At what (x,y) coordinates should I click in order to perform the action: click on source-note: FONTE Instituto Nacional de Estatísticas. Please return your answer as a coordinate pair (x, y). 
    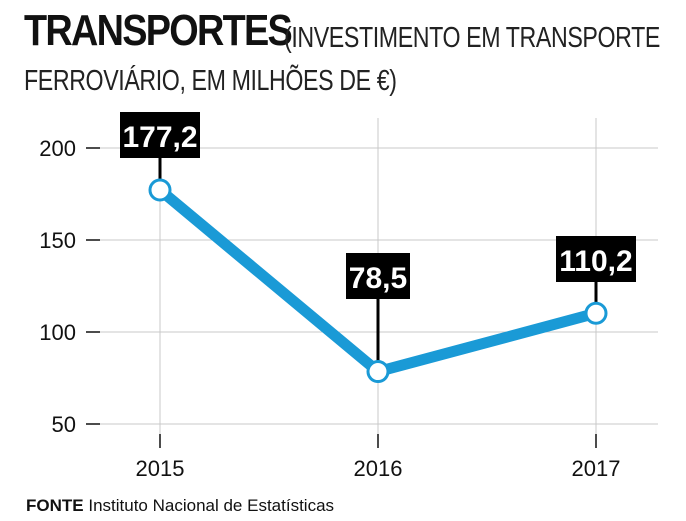
    Looking at the image, I should click on (180, 506).